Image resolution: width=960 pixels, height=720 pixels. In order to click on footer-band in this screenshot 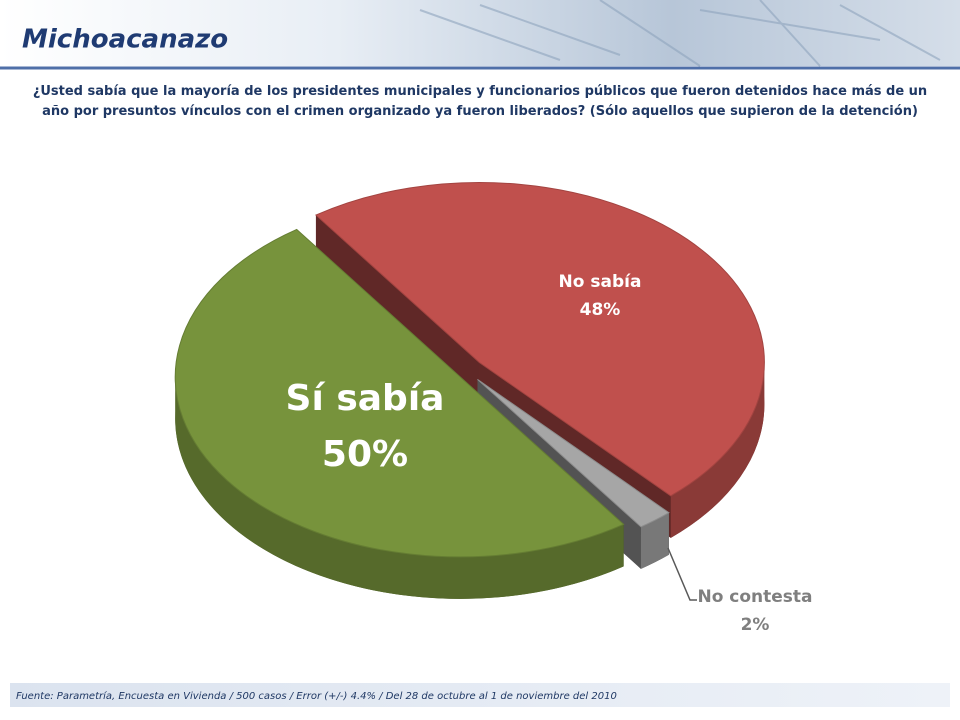, I will do `click(480, 695)`.